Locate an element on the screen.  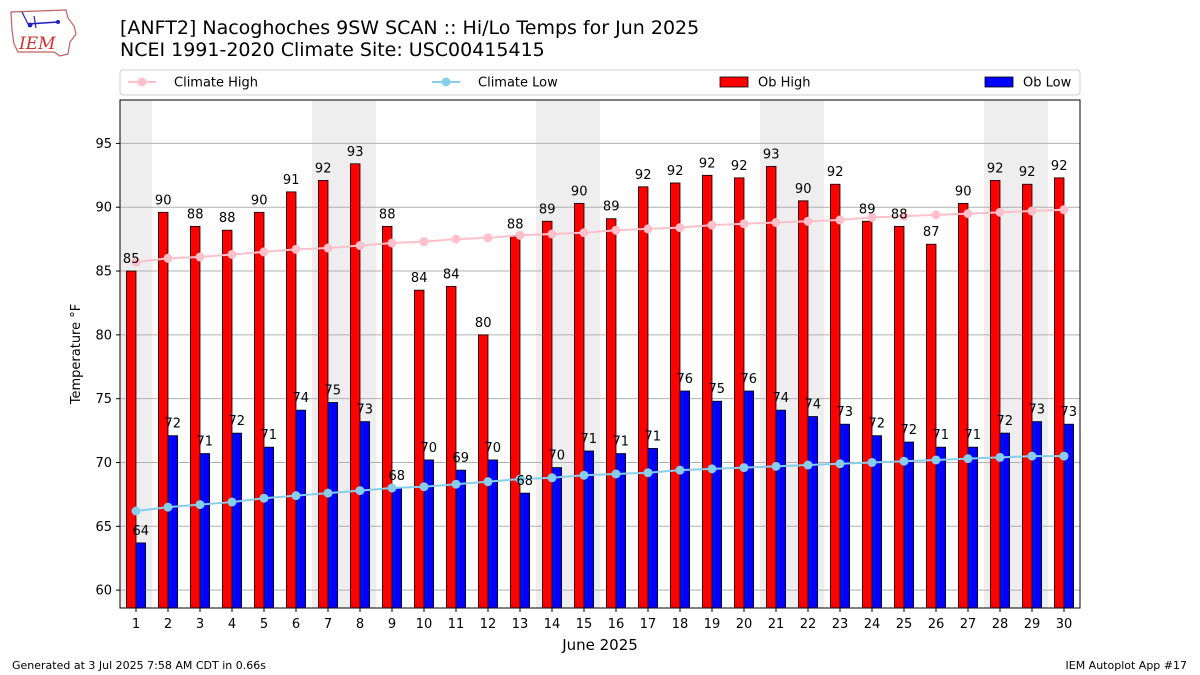
x-tick-label: 4 is located at coordinates (232, 624).